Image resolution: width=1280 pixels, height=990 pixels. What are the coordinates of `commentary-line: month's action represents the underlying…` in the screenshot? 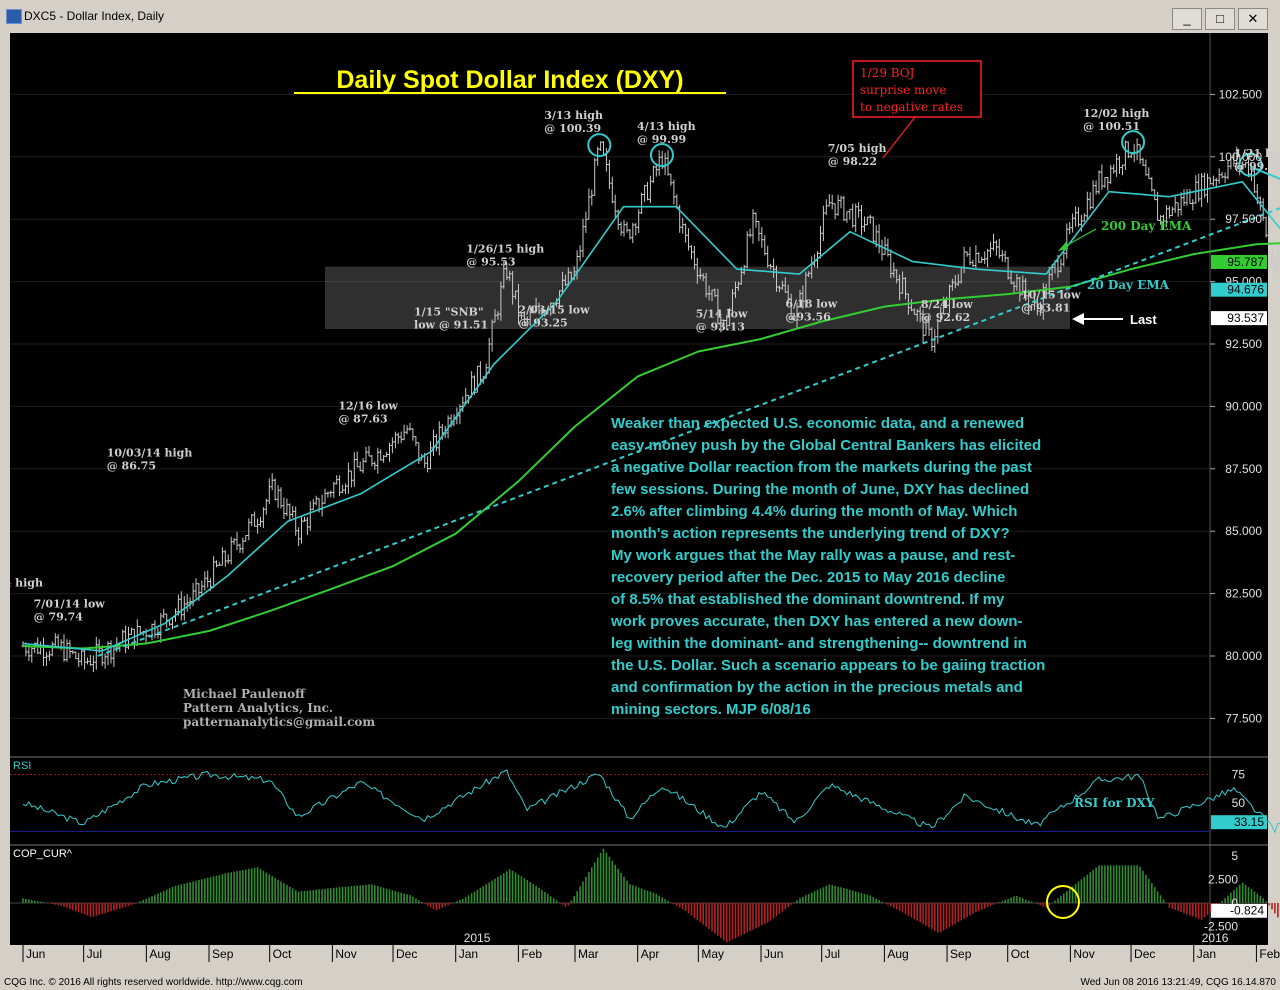 It's located at (810, 533).